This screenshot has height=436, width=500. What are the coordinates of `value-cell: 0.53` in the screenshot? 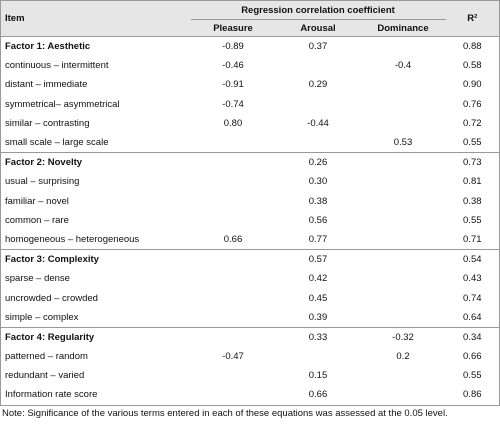 It's located at (403, 143).